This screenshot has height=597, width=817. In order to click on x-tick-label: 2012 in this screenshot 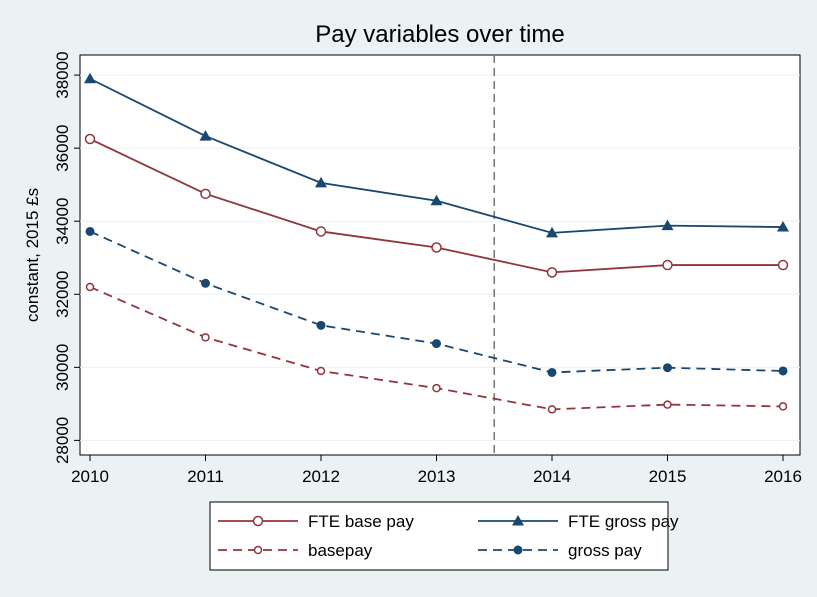, I will do `click(321, 476)`.